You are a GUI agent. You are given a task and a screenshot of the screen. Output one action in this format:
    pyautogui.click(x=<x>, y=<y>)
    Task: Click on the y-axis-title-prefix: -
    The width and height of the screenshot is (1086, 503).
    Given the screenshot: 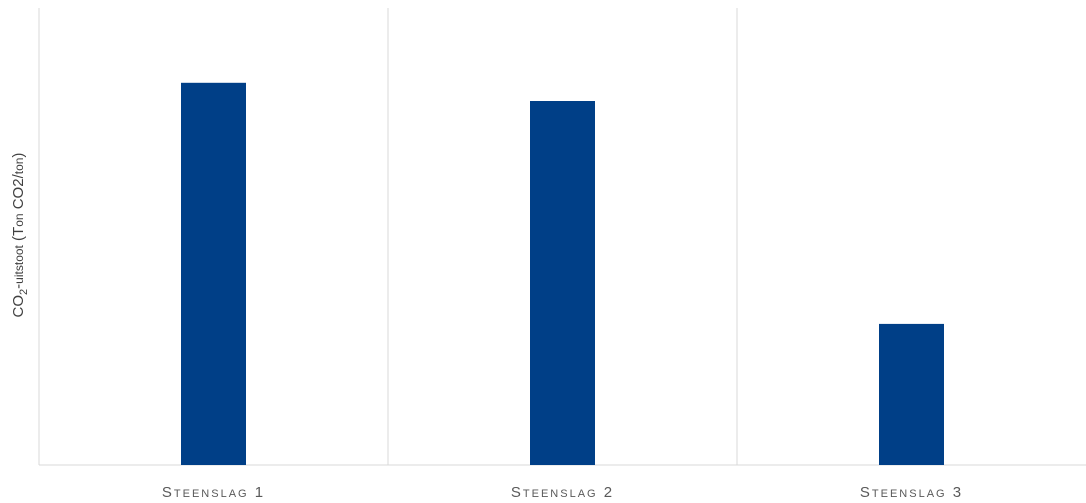 What is the action you would take?
    pyautogui.click(x=18, y=286)
    